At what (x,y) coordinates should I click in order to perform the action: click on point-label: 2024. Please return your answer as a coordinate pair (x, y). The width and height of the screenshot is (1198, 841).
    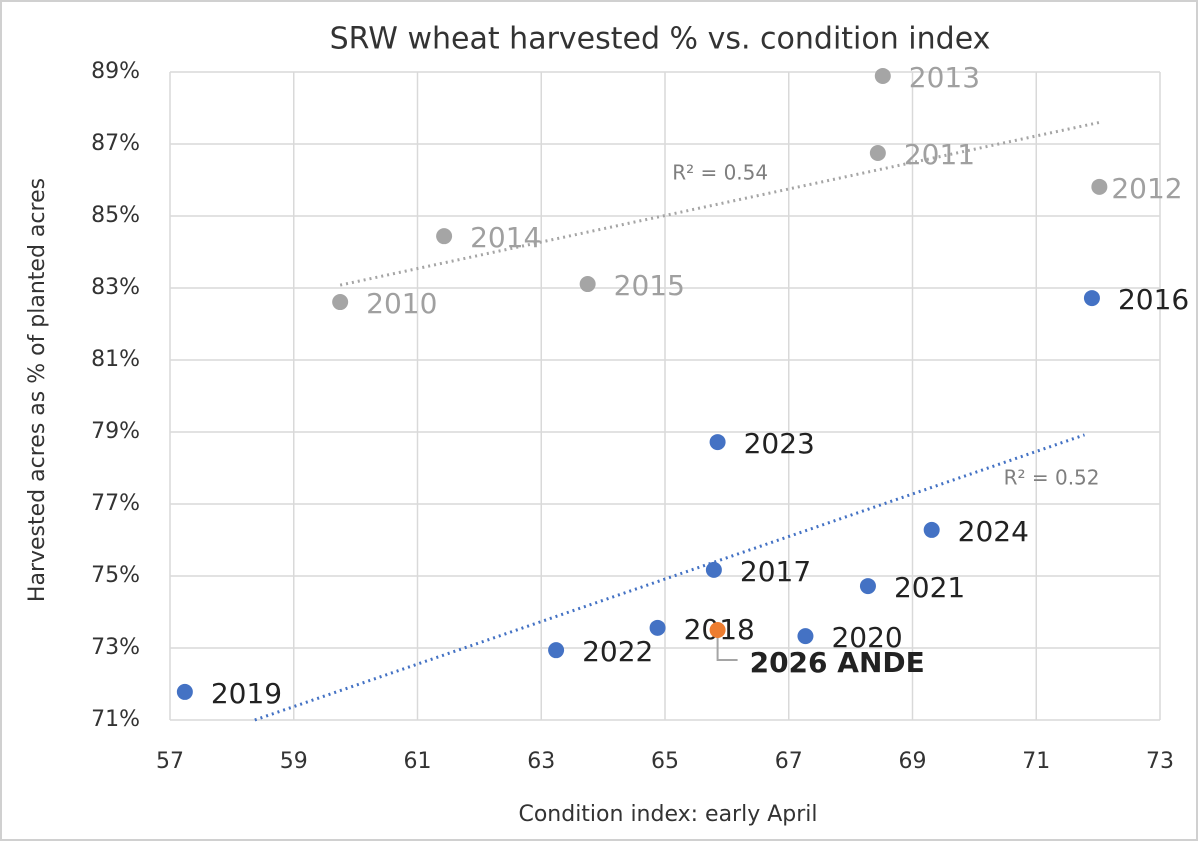
    Looking at the image, I should click on (993, 531).